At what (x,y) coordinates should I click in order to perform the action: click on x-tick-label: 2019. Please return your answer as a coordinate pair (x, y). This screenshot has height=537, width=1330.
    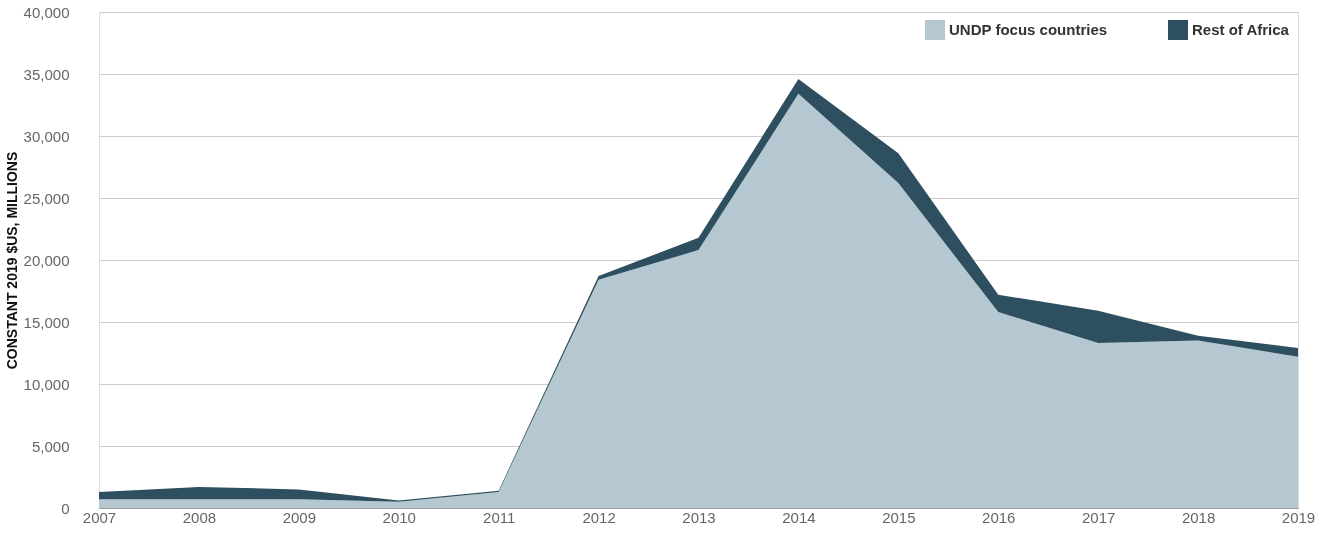
    Looking at the image, I should click on (1298, 517).